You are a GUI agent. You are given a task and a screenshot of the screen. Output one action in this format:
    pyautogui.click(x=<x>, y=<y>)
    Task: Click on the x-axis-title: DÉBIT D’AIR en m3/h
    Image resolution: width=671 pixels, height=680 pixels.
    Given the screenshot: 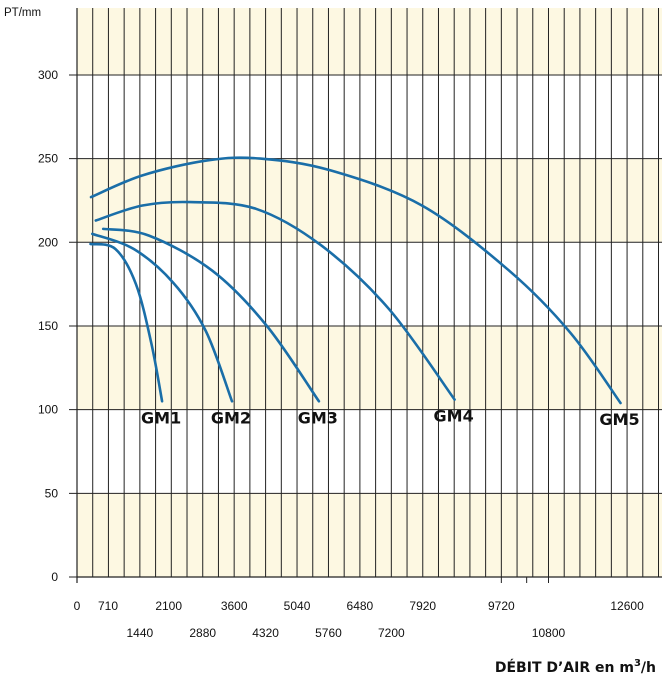 What is the action you would take?
    pyautogui.click(x=575, y=667)
    